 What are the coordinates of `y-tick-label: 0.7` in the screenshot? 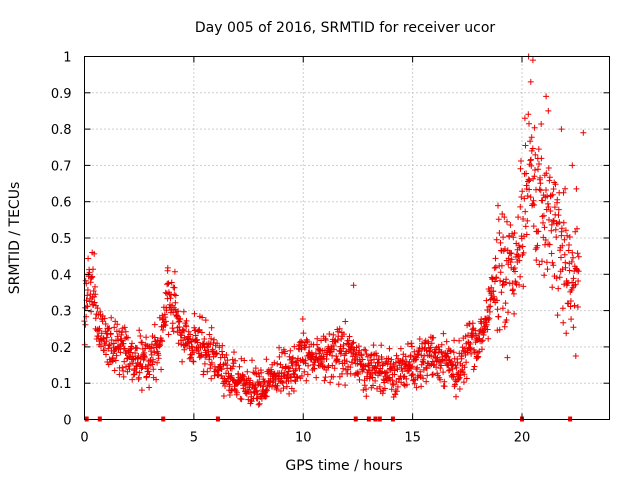 It's located at (61, 166).